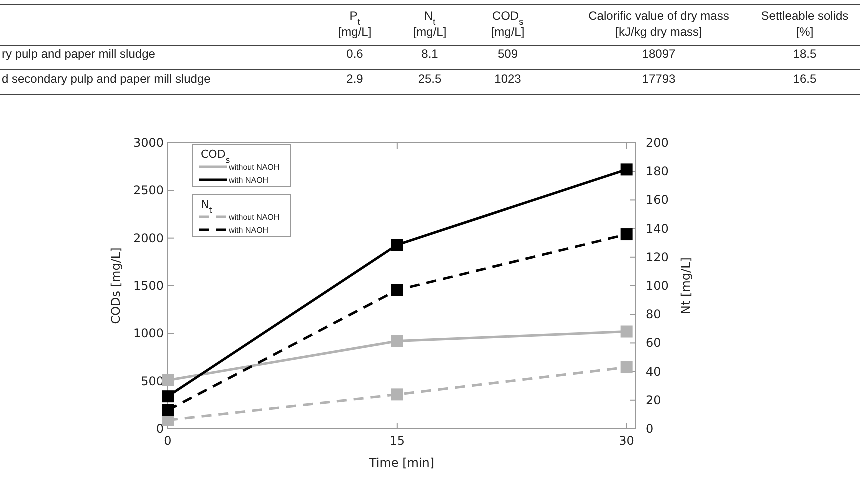 This screenshot has width=860, height=478. What do you see at coordinates (657, 143) in the screenshot?
I see `y2-tick-label: 200` at bounding box center [657, 143].